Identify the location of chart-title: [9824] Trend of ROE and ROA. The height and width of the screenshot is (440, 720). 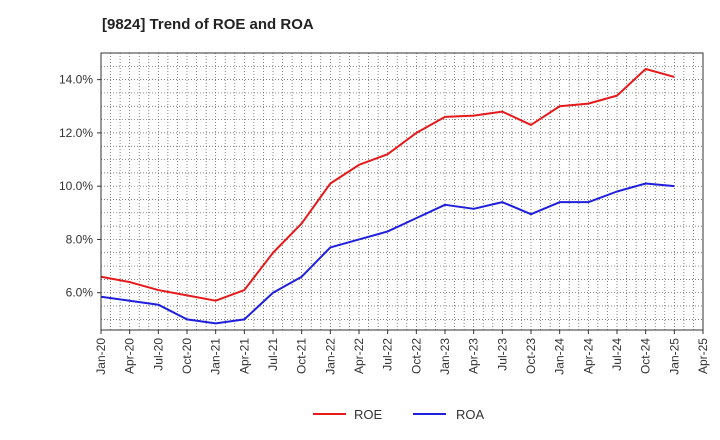
(208, 24).